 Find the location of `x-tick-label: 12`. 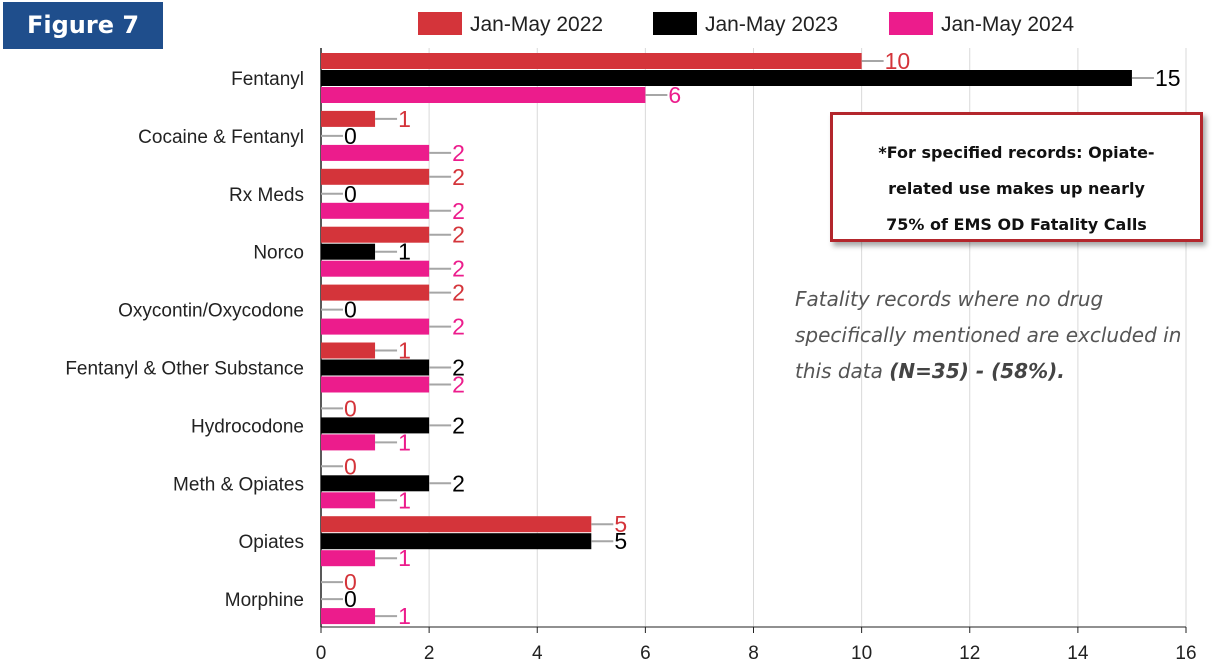

x-tick-label: 12 is located at coordinates (969, 653).